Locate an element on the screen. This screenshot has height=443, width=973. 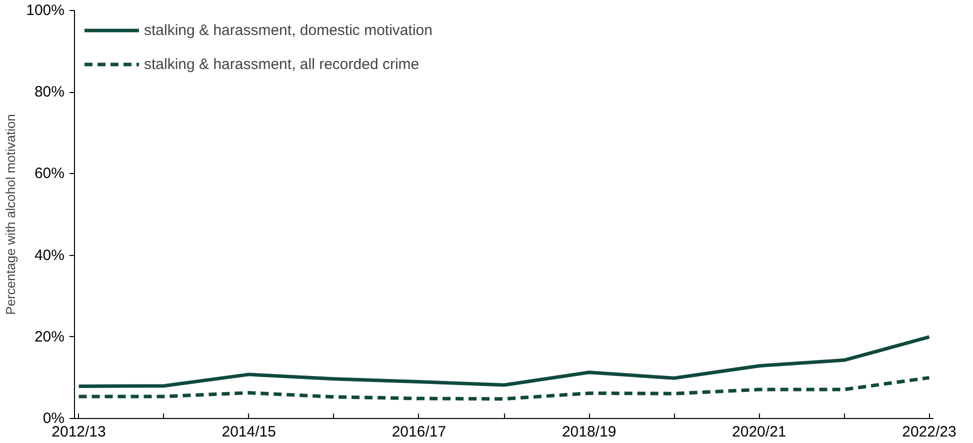
y-tick-label: 40% is located at coordinates (49, 255).